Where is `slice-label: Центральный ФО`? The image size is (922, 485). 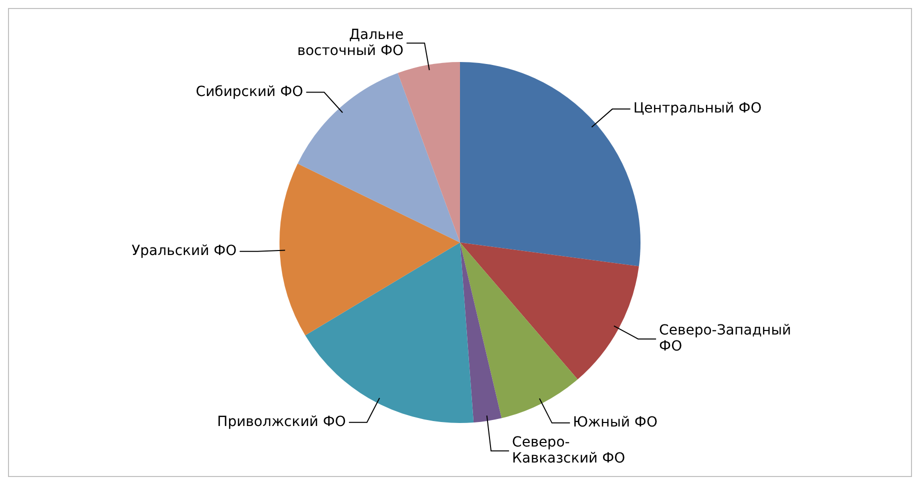
slice-label: Центральный ФО is located at coordinates (697, 108).